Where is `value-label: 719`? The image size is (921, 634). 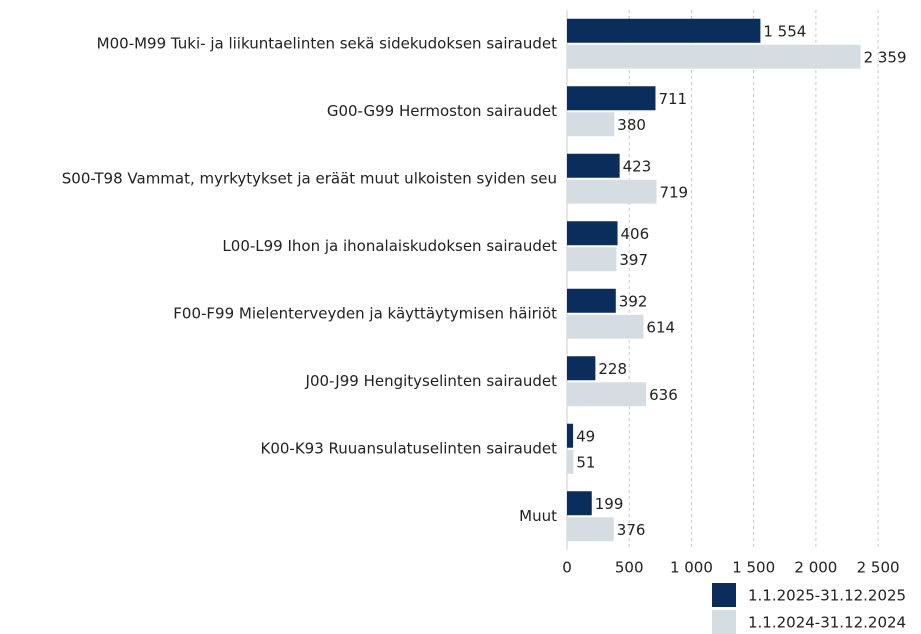
value-label: 719 is located at coordinates (673, 192).